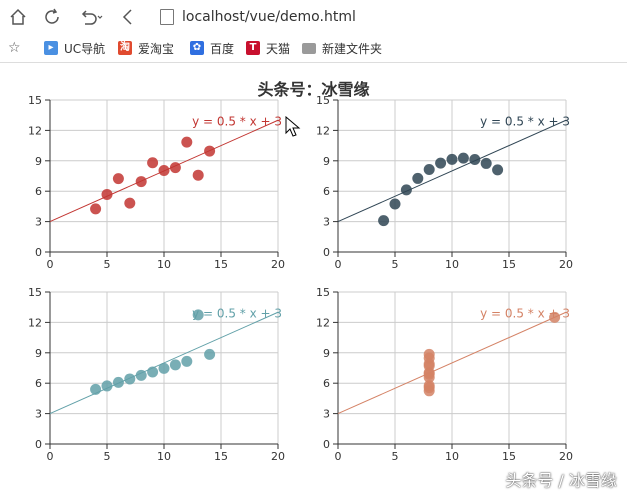  I want to click on chart-panel-3: 0 5 10 15 20 0 3 6 9 12 15 y = 0.5 * x + 3, so click(156, 374).